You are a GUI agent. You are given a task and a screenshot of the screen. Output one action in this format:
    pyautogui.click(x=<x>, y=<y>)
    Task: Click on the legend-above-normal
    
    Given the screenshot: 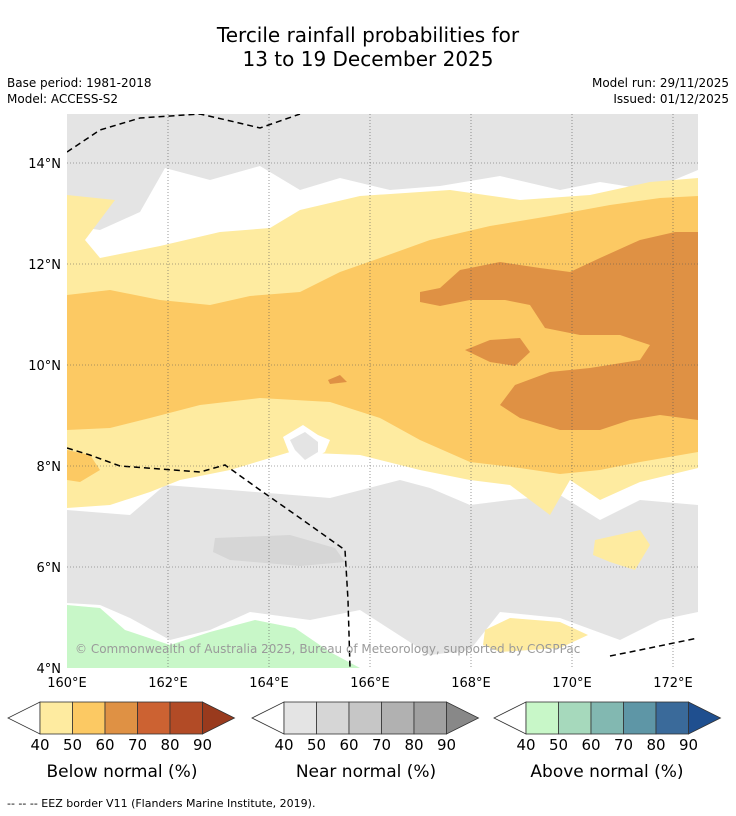 What is the action you would take?
    pyautogui.click(x=607, y=718)
    